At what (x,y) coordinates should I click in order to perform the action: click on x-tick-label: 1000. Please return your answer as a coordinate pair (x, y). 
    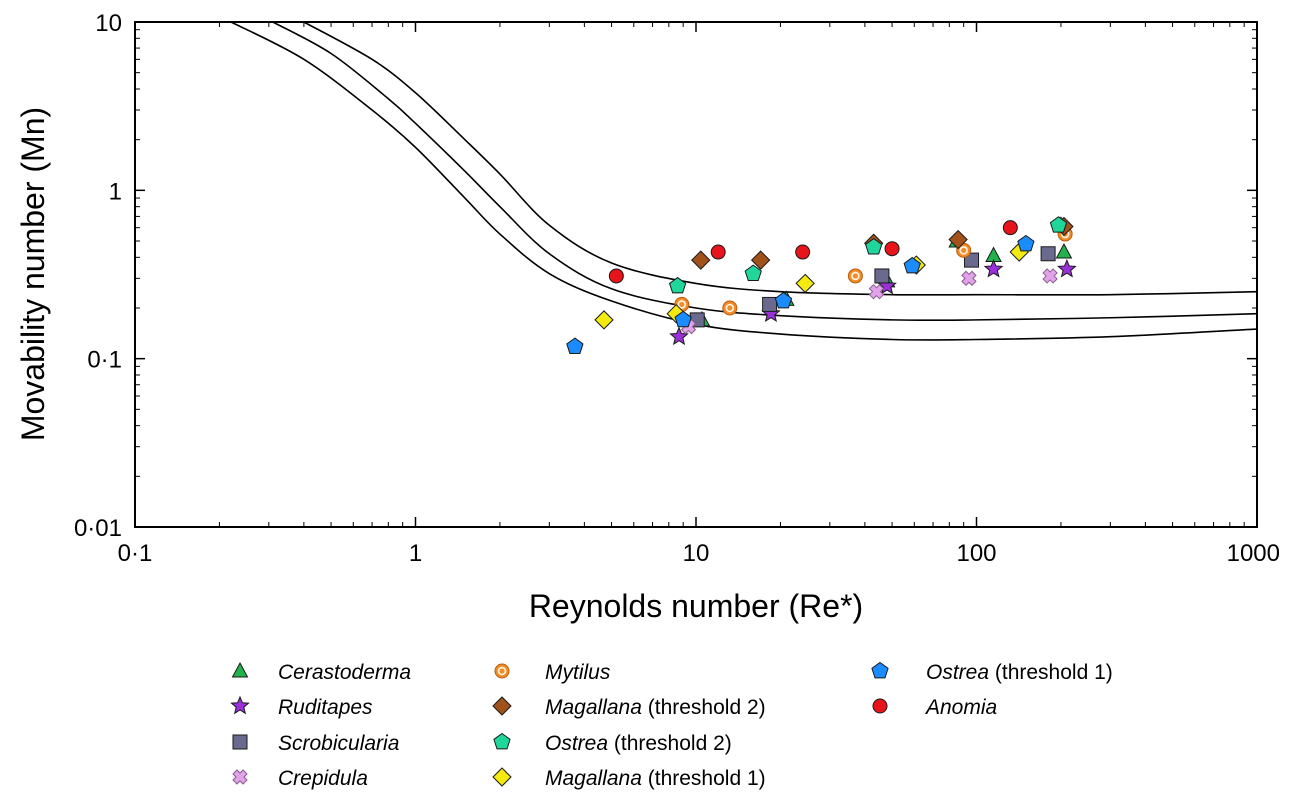
    Looking at the image, I should click on (1253, 553).